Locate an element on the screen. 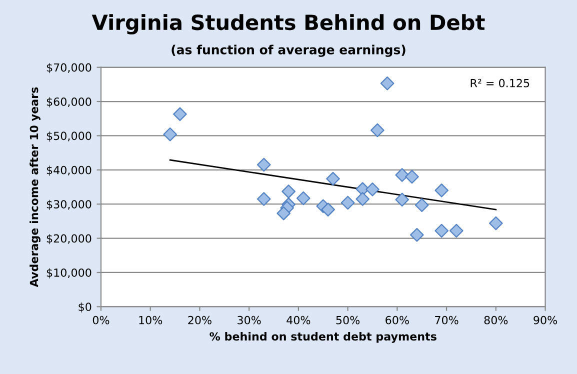  annotation: R² = 0.125 is located at coordinates (500, 83).